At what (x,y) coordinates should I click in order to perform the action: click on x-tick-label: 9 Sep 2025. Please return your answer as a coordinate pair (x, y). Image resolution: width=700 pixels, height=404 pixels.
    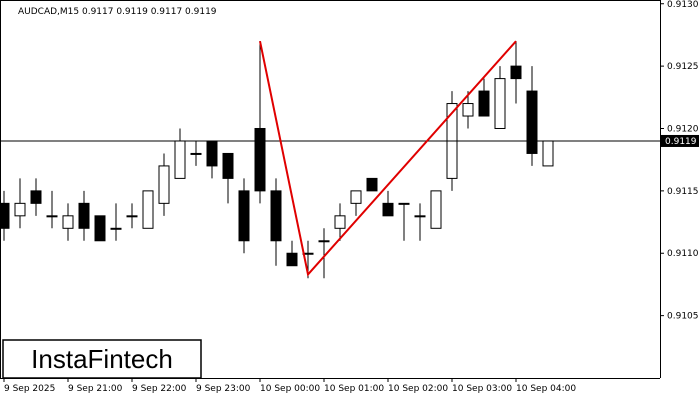
    Looking at the image, I should click on (29, 389).